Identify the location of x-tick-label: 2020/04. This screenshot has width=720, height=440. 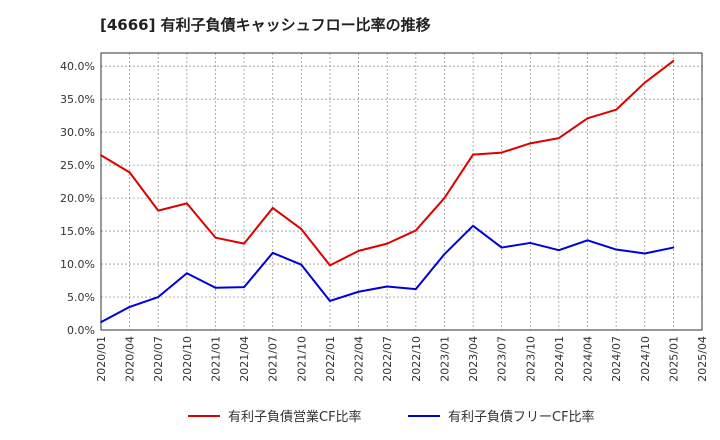
(130, 359).